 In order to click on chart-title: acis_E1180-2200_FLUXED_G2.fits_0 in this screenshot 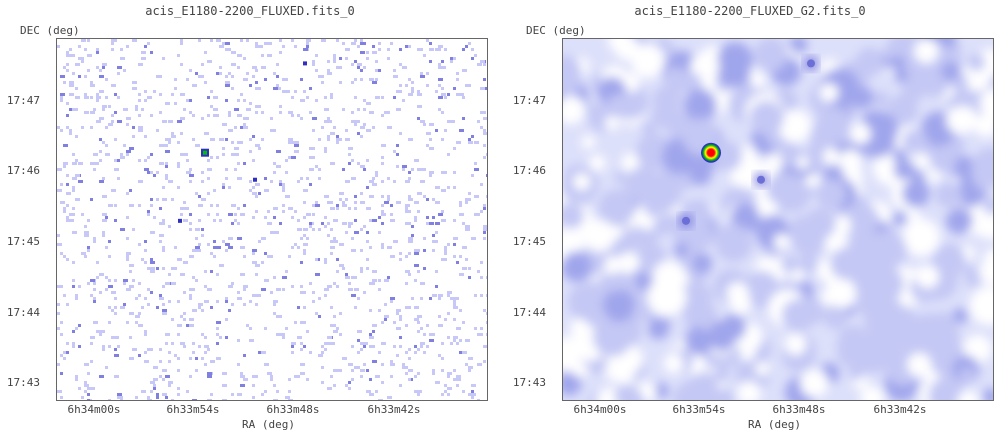, I will do `click(750, 11)`.